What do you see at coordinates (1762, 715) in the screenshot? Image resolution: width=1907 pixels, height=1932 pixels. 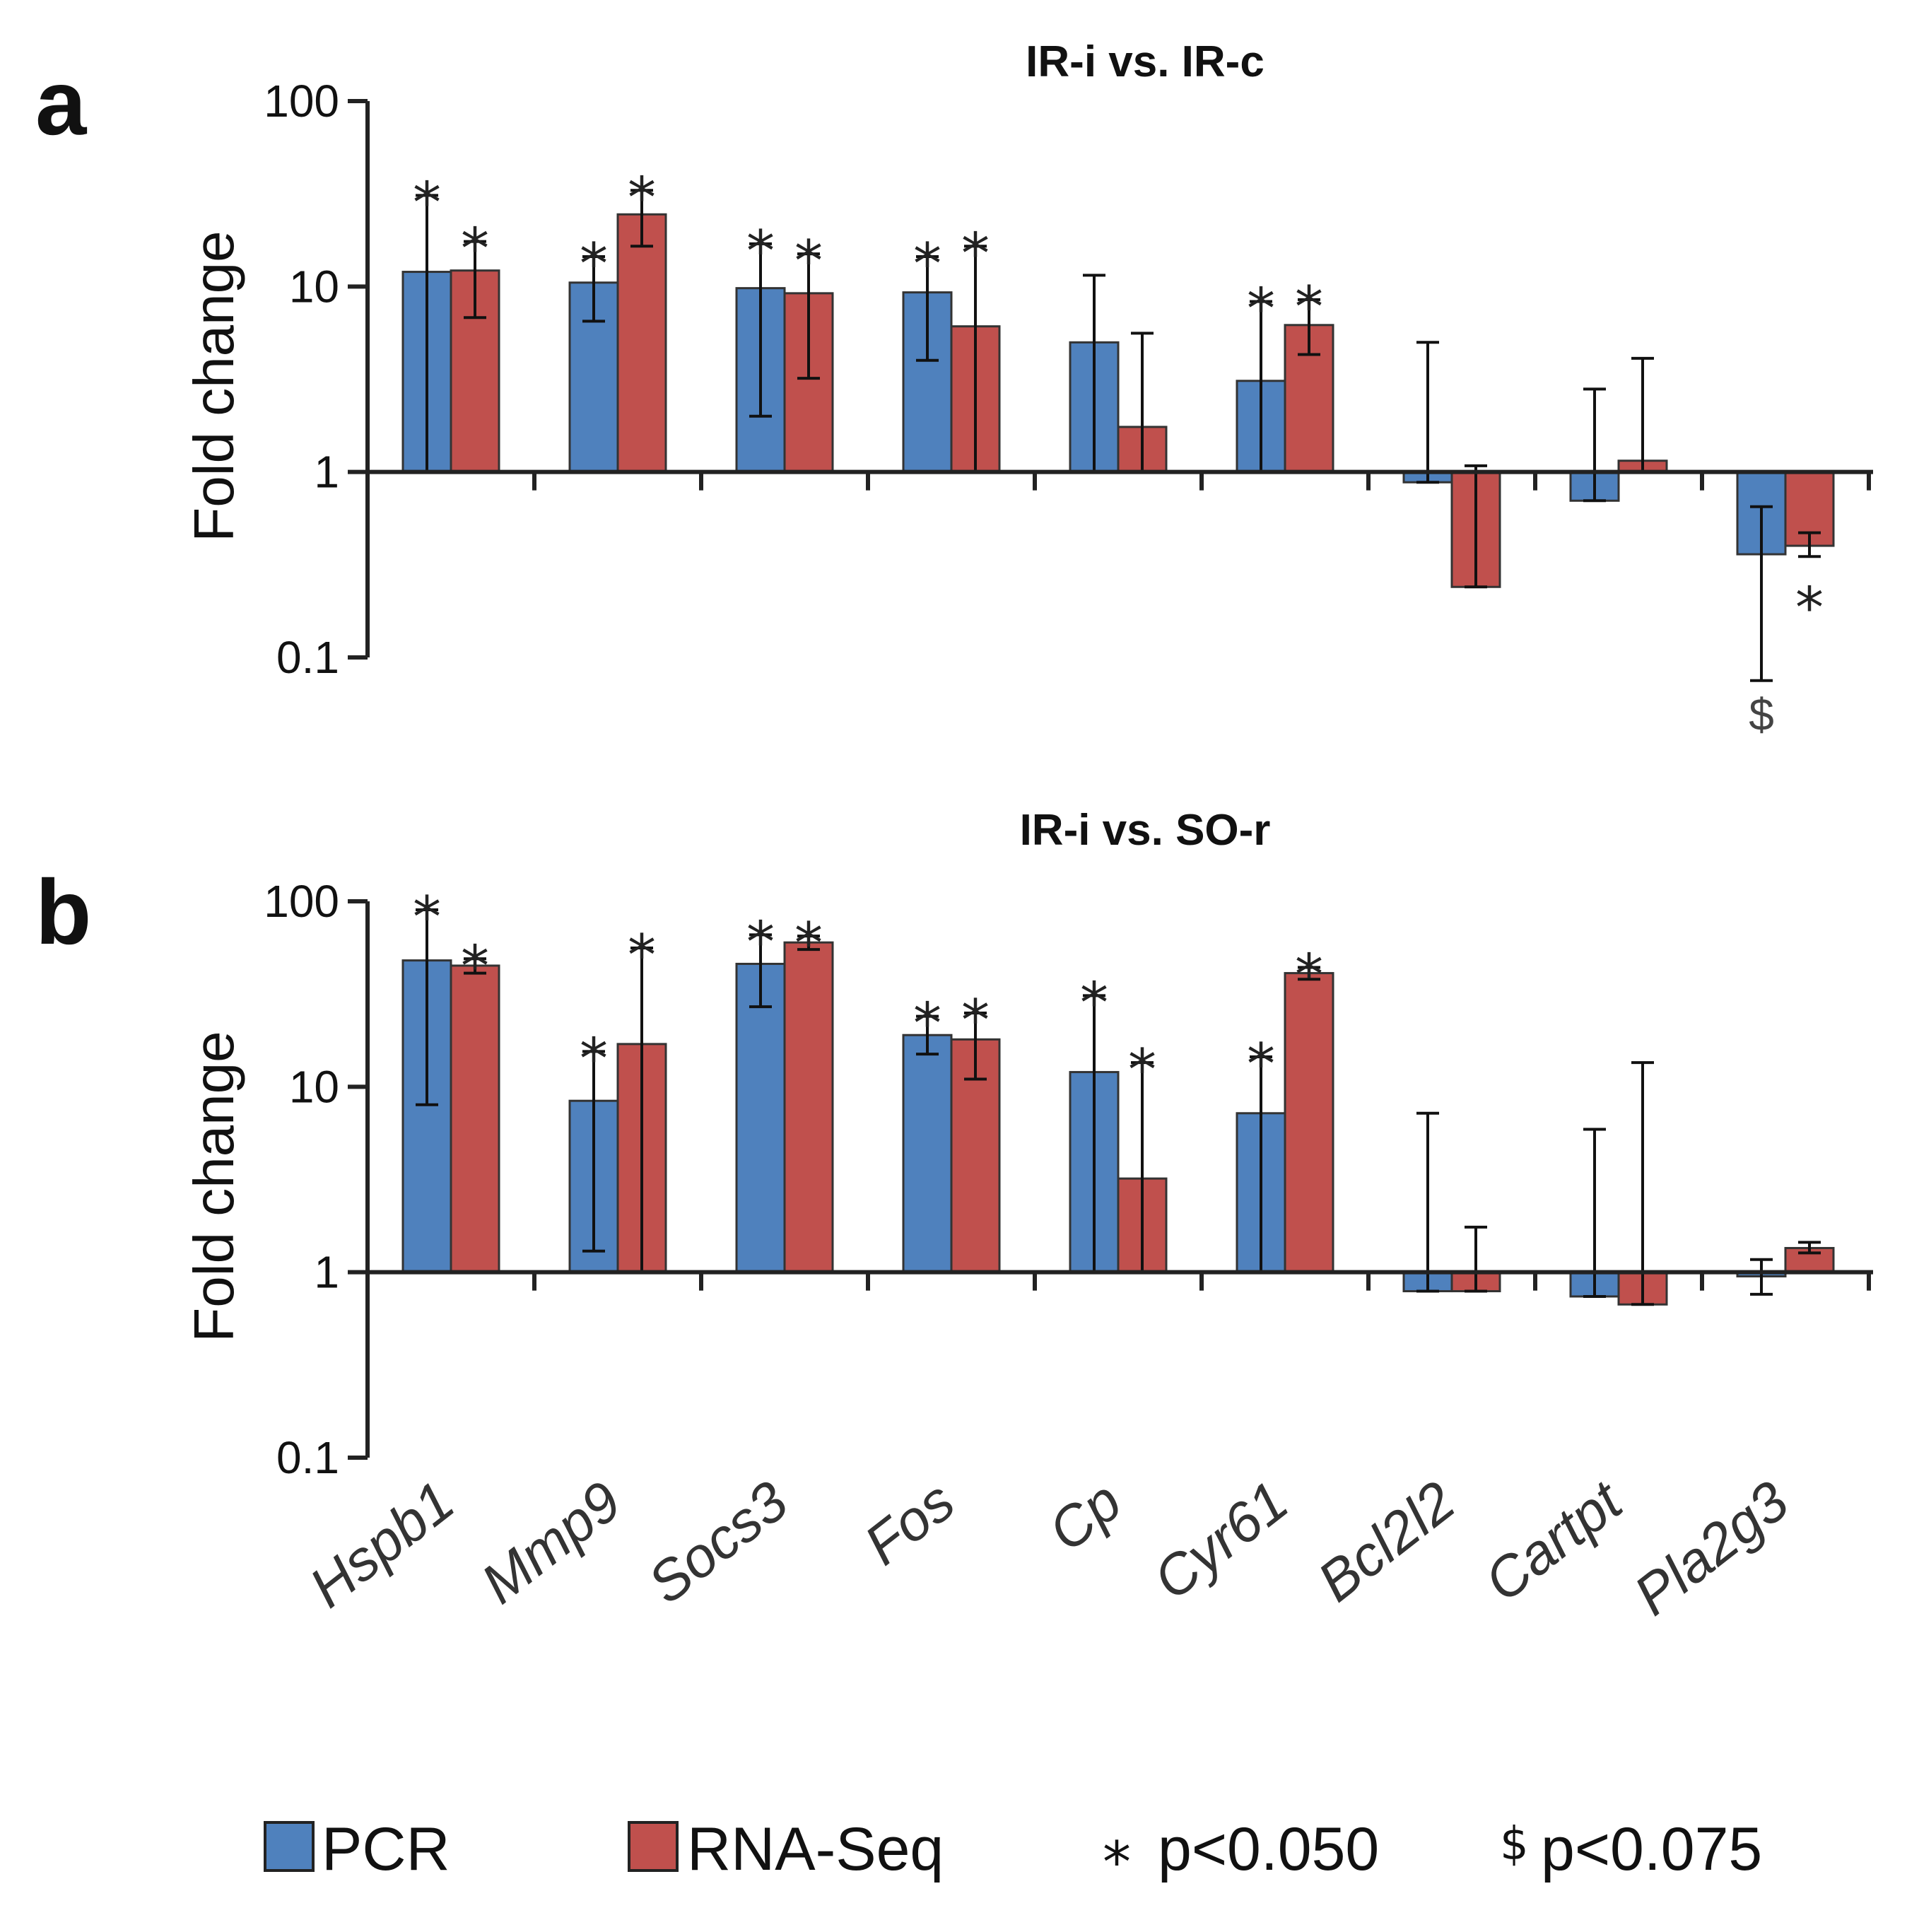 I see `trend-marker: $` at bounding box center [1762, 715].